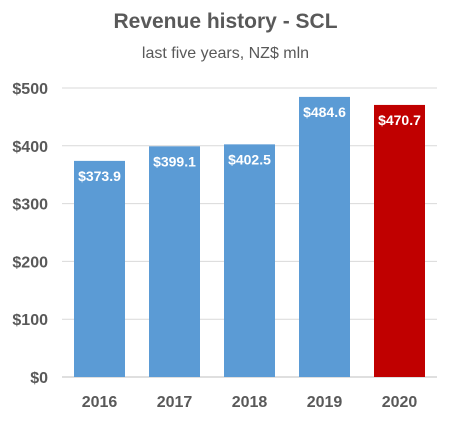  Describe the element at coordinates (30, 234) in the screenshot. I see `y-axis-ticks: $0 $100 $200 $300 $400 $500` at that location.